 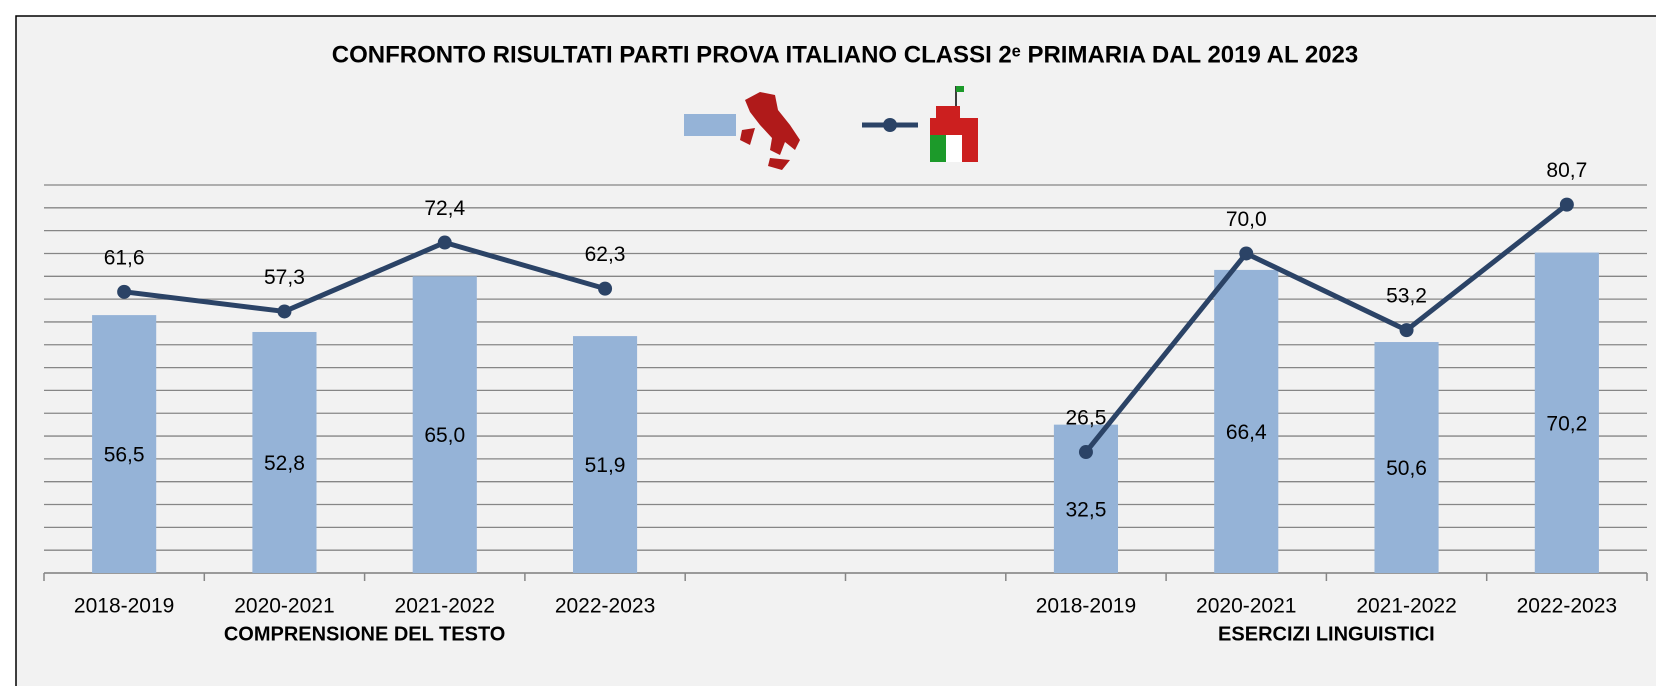 I want to click on legend, so click(x=831, y=128).